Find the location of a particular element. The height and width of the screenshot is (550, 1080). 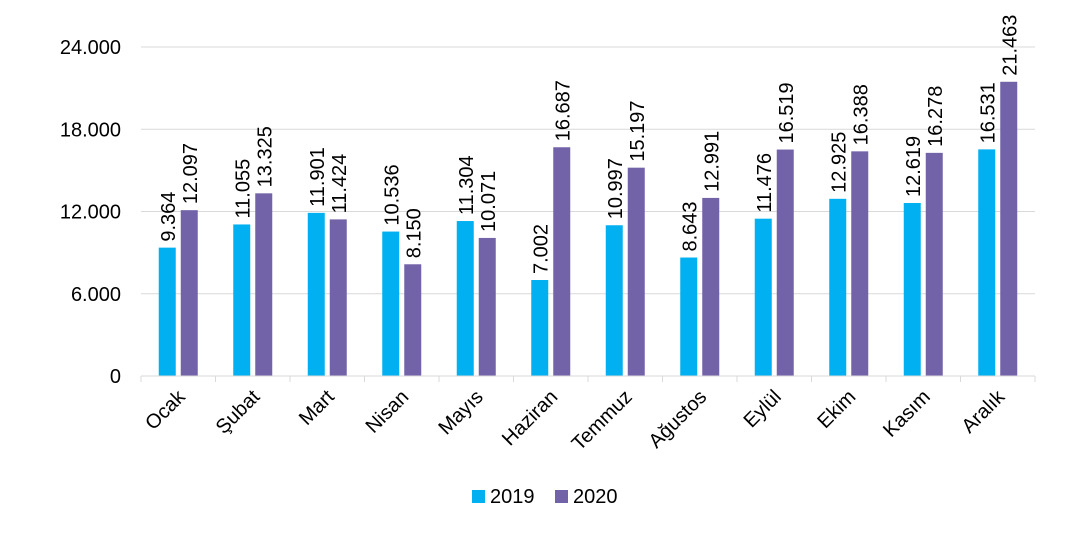

data-label-2020: 15.197 is located at coordinates (638, 131).